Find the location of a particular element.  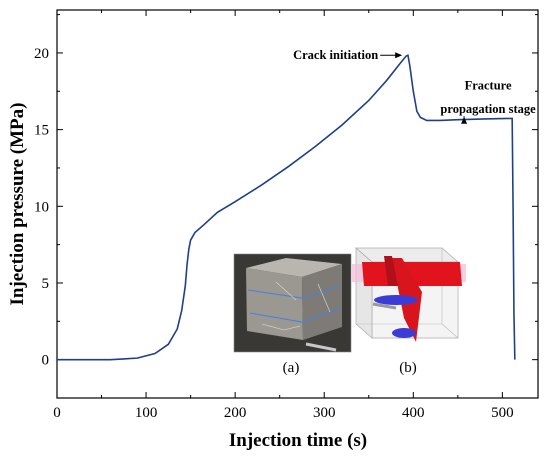

y-axis-title: Injection pressure (MPa) is located at coordinates (17, 204).